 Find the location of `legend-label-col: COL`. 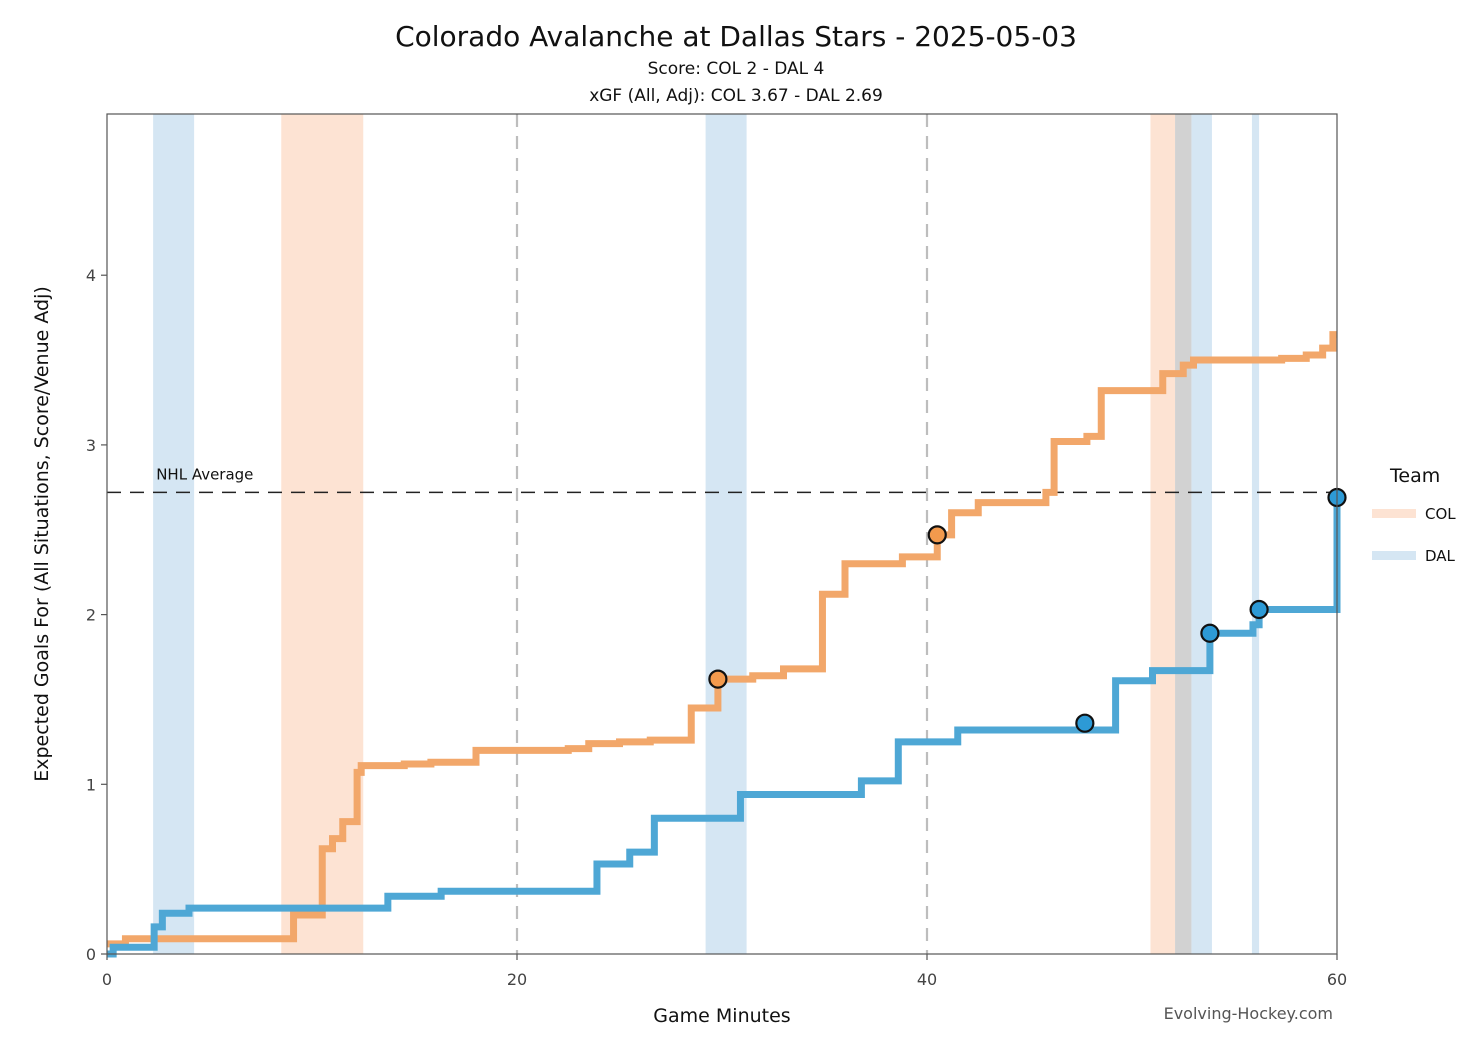

legend-label-col: COL is located at coordinates (1440, 514).